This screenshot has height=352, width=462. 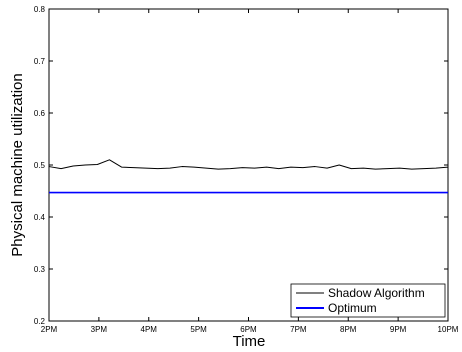 What do you see at coordinates (248, 176) in the screenshot?
I see `series-layer` at bounding box center [248, 176].